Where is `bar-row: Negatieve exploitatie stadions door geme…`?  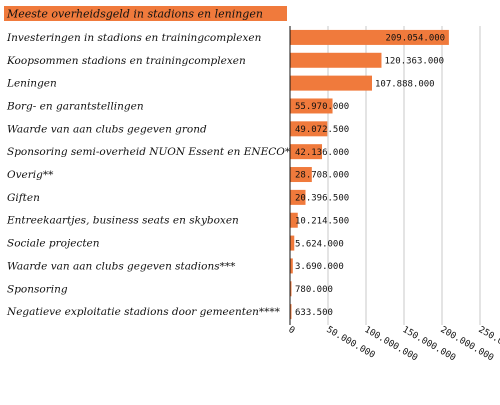 bar-row: Negatieve exploitatie stadions door geme… is located at coordinates (169, 312).